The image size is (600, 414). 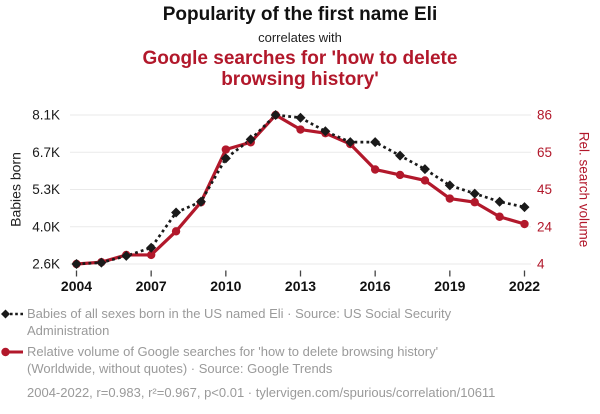 I want to click on red-circle-solid-icon, so click(x=12, y=352).